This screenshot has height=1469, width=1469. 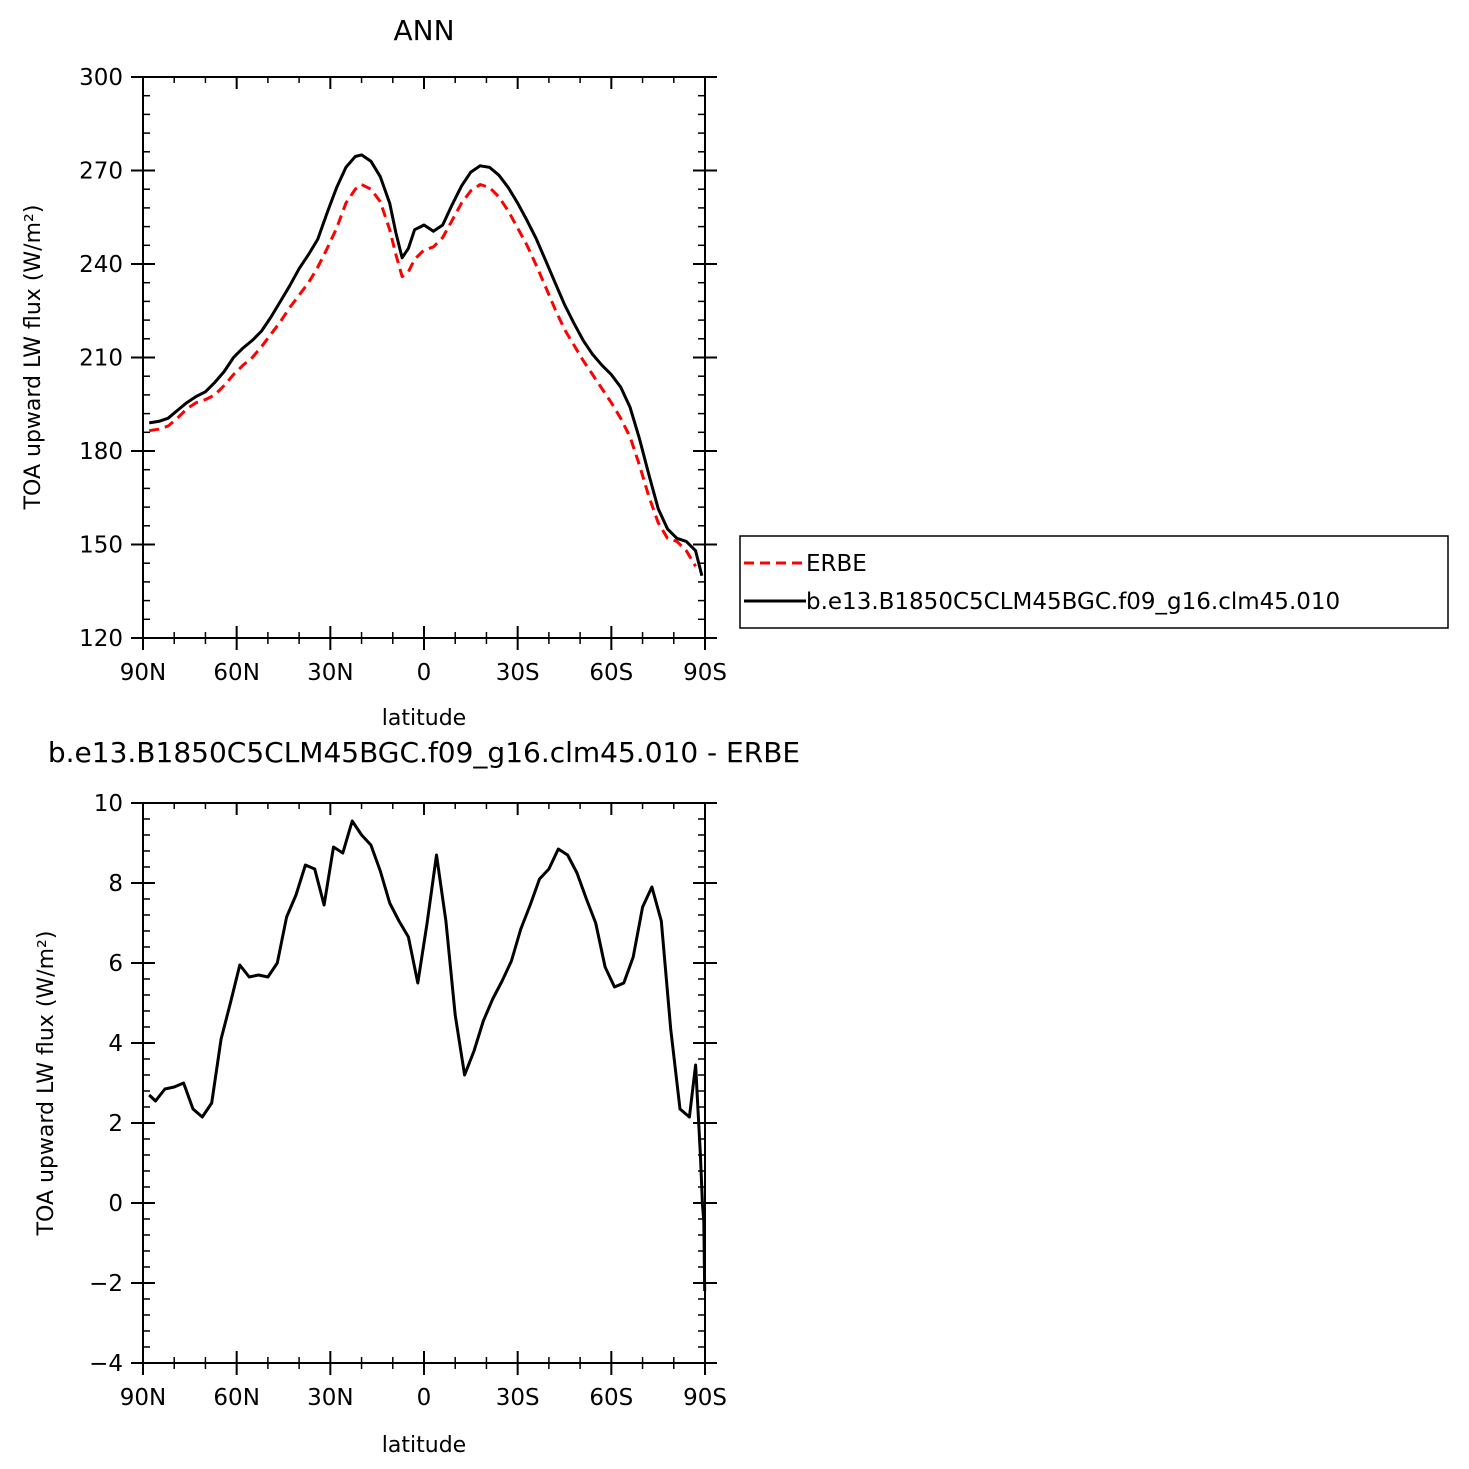 I want to click on bottom-x-tick-label: 90N, so click(x=143, y=1398).